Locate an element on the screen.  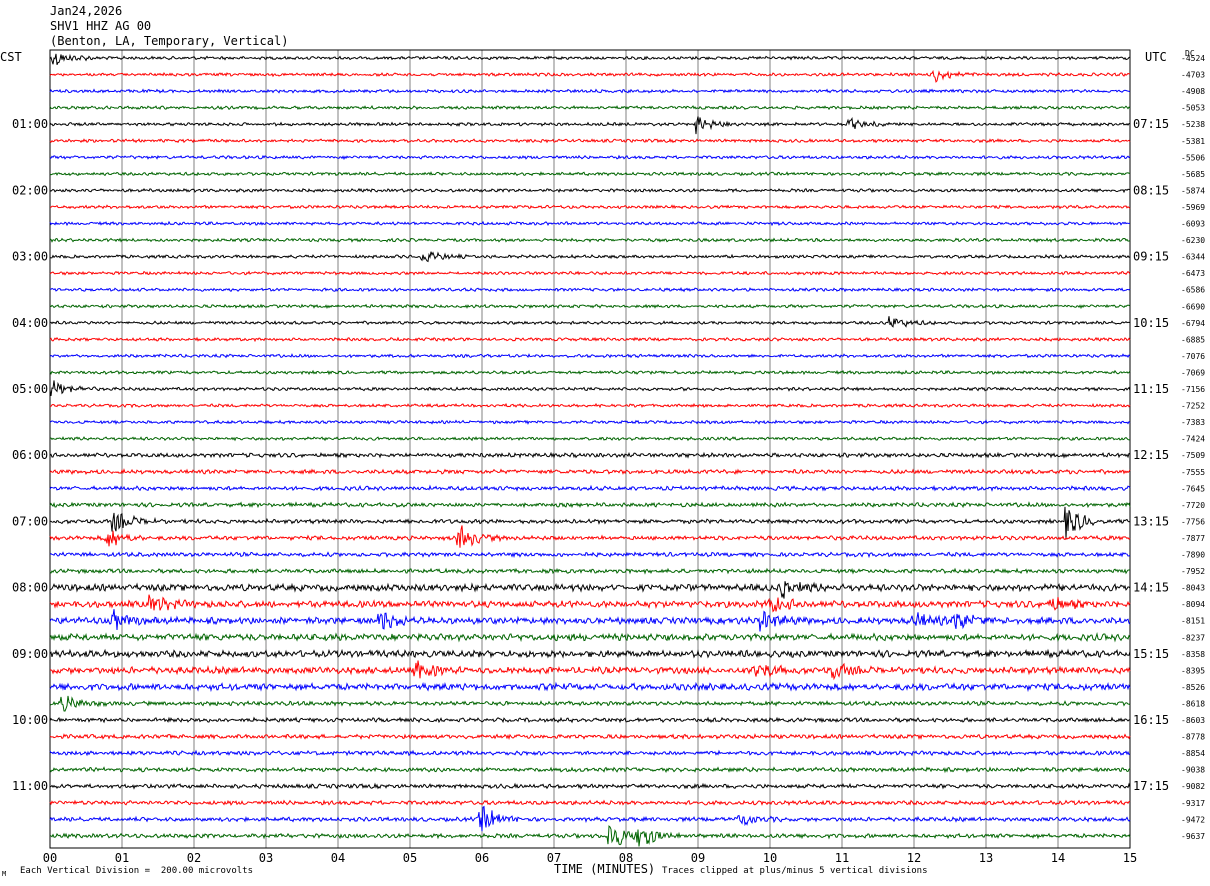
dc-offset-label: -8151 is located at coordinates (1193, 621).